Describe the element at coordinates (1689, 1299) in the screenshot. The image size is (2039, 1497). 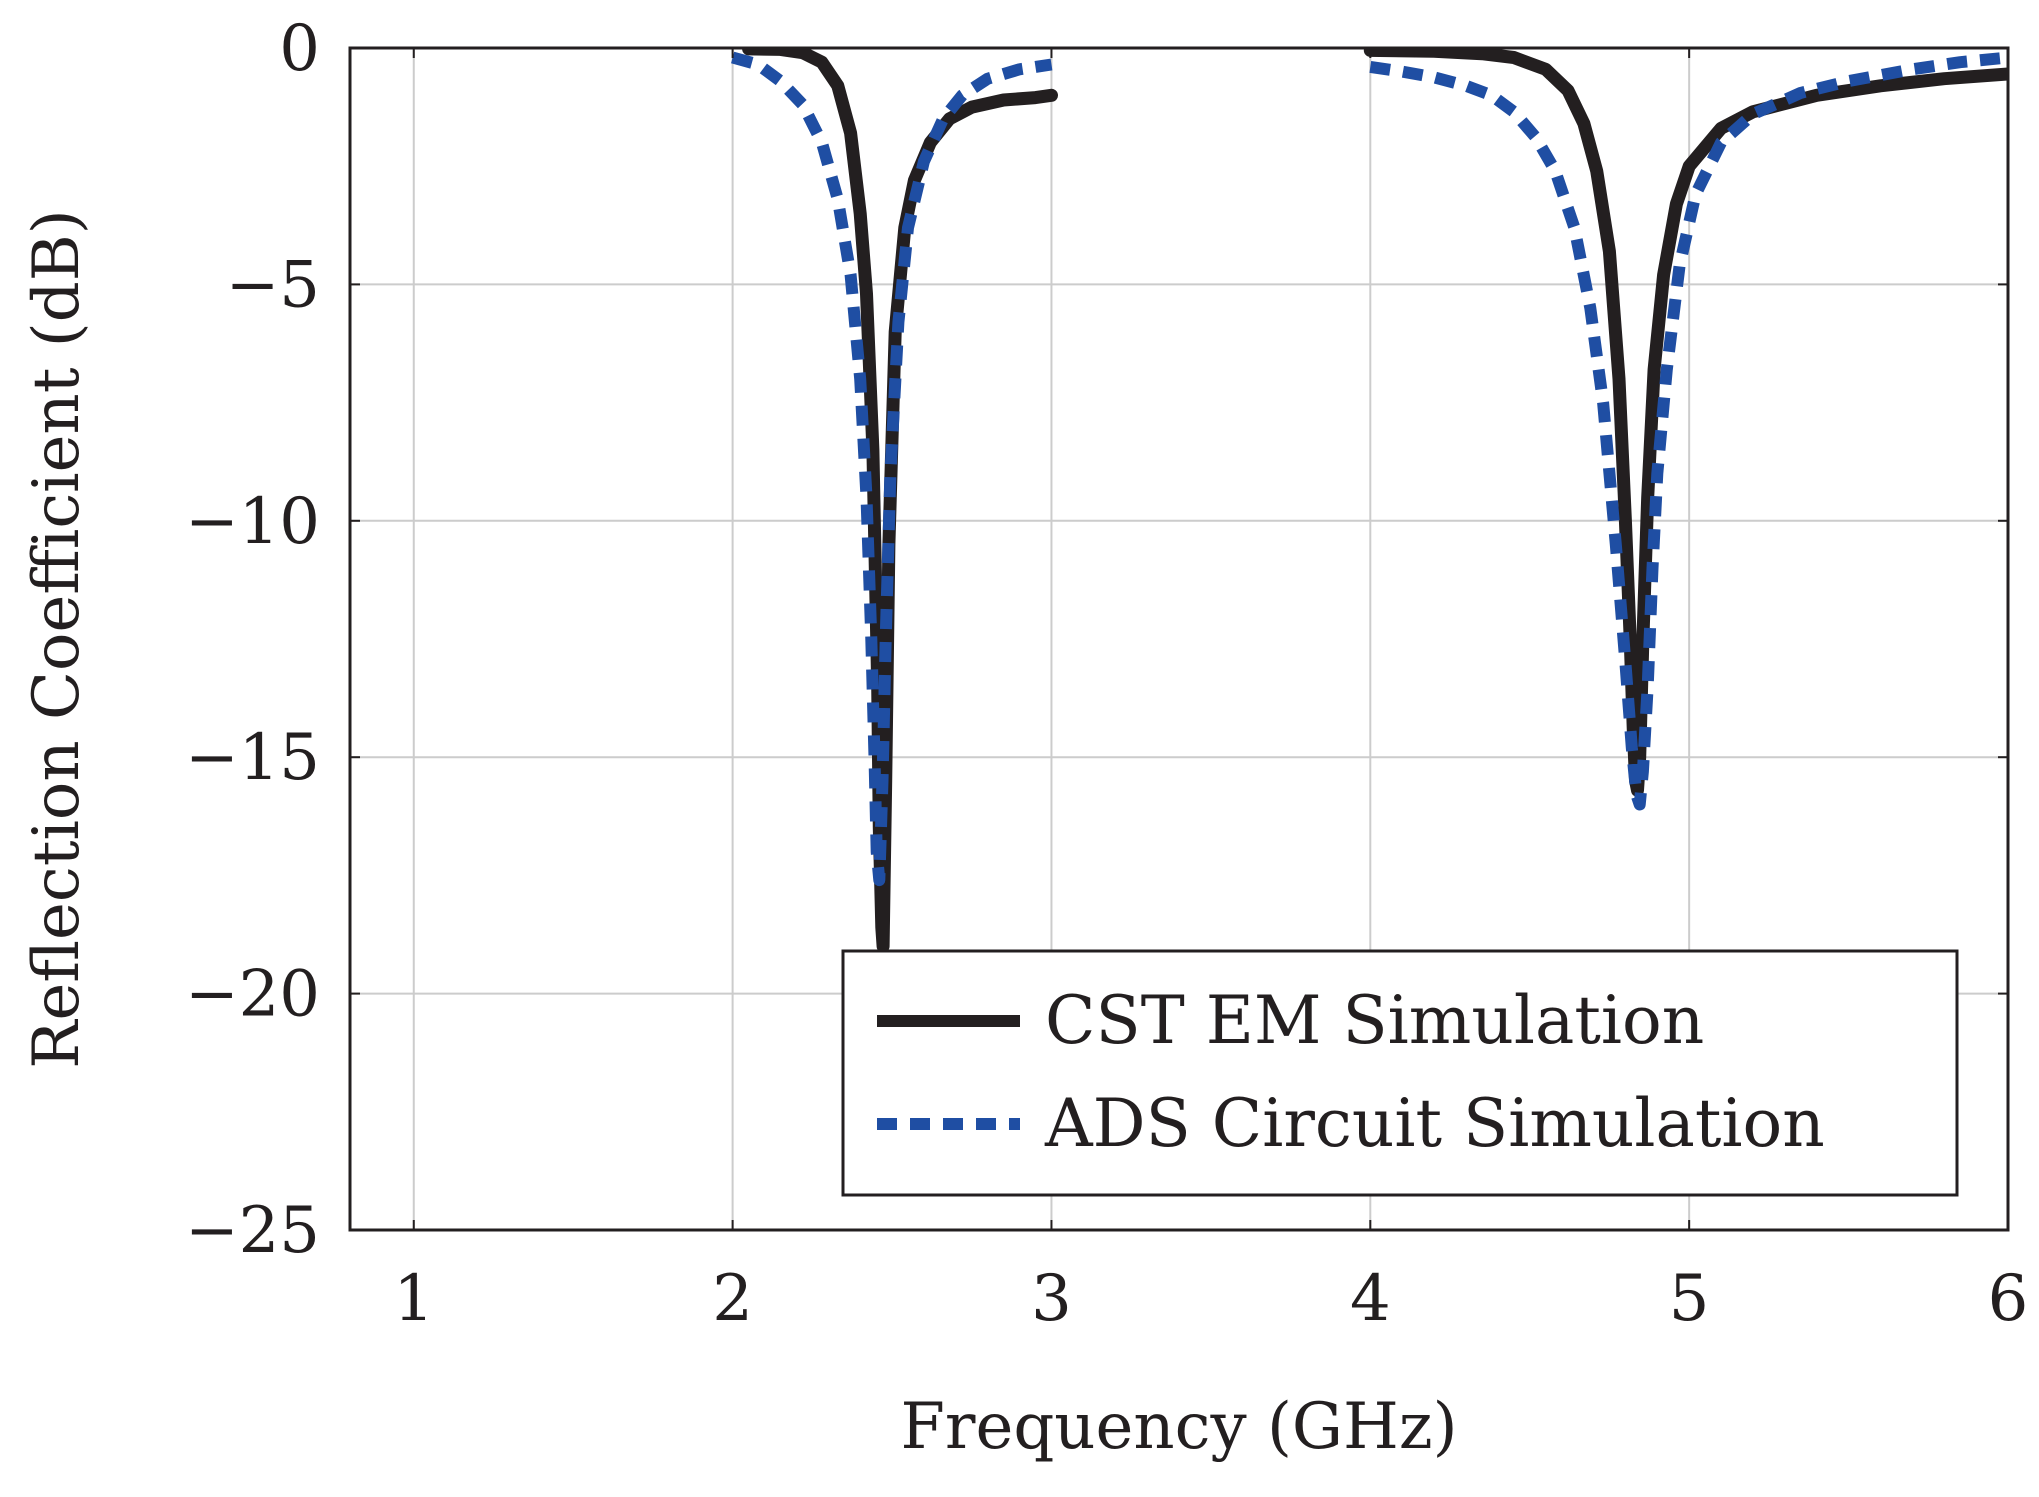
I see `x-tick-label: 5` at that location.